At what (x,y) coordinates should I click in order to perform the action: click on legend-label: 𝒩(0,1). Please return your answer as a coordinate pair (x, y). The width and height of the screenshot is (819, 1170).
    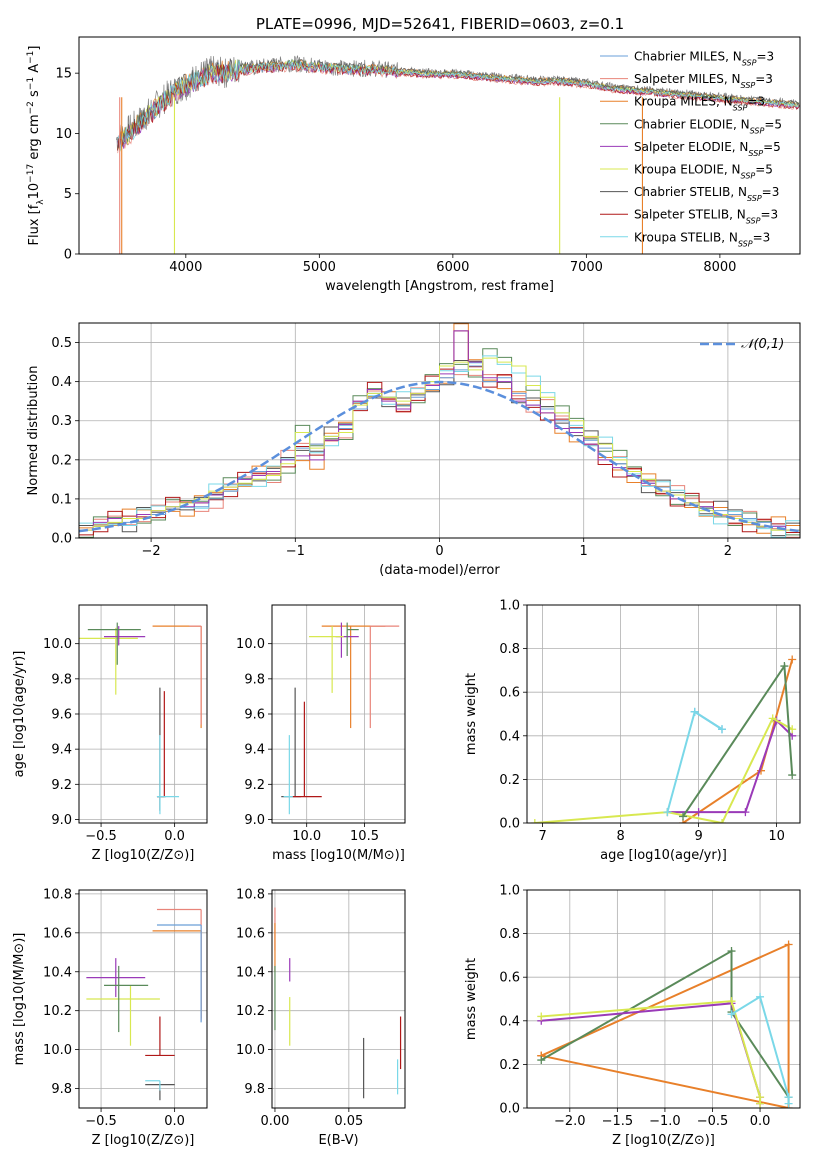
    Looking at the image, I should click on (762, 344).